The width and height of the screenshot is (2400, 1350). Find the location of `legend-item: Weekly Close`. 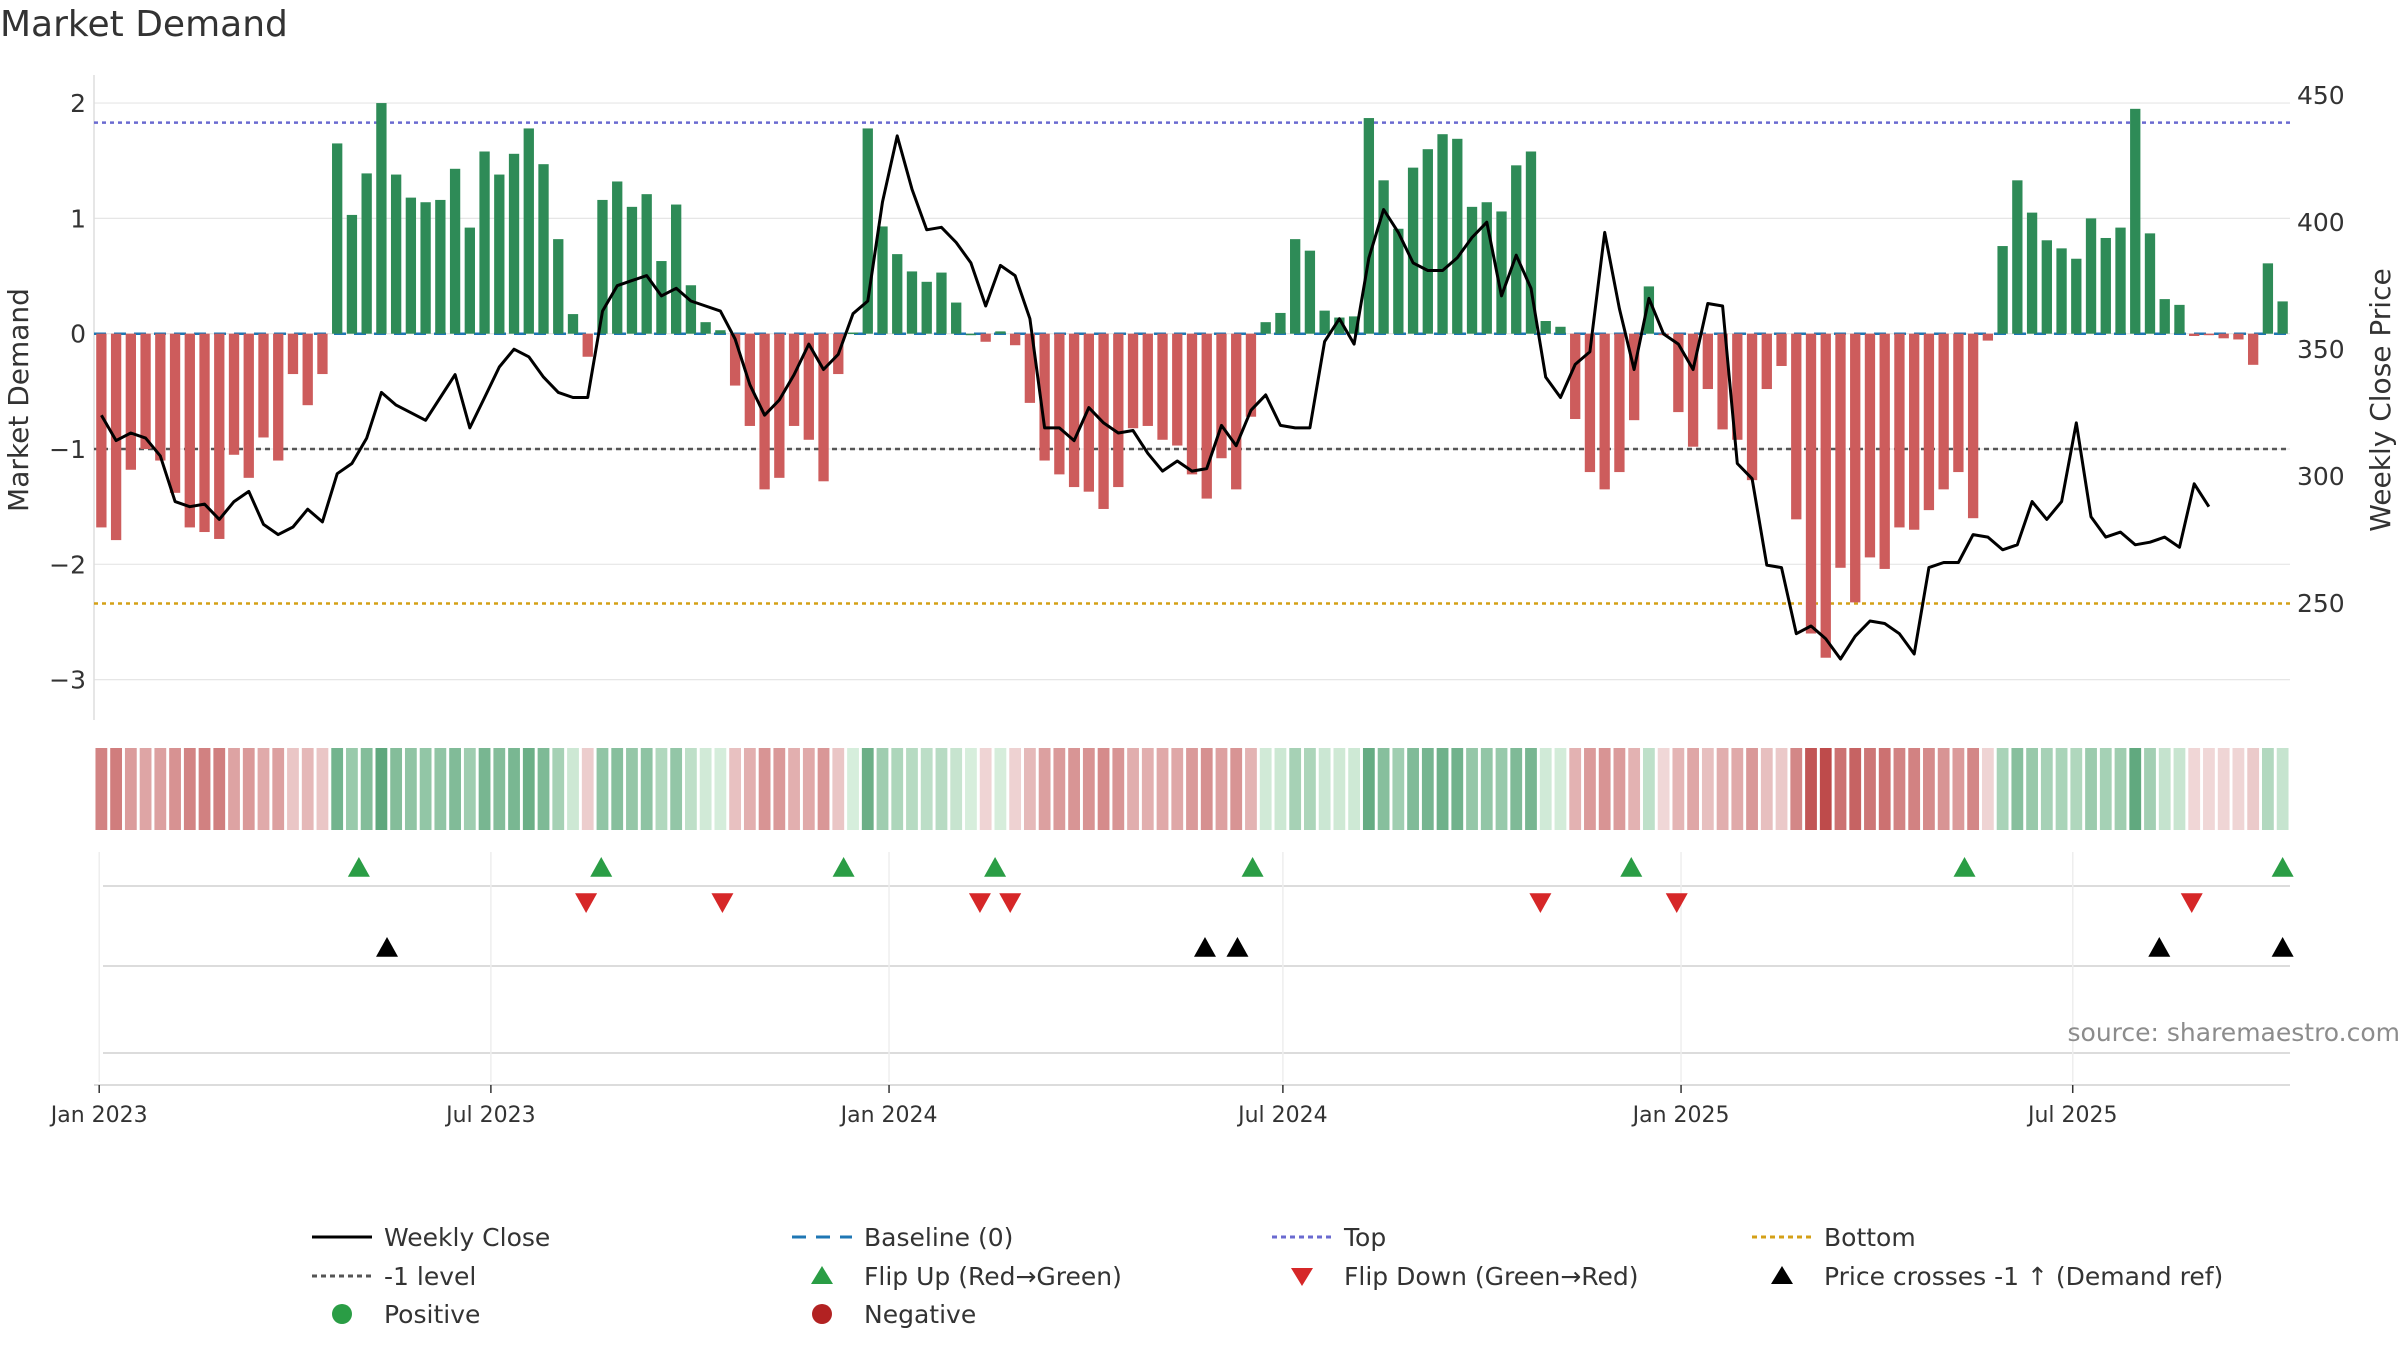

legend-item: Weekly Close is located at coordinates (431, 1237).